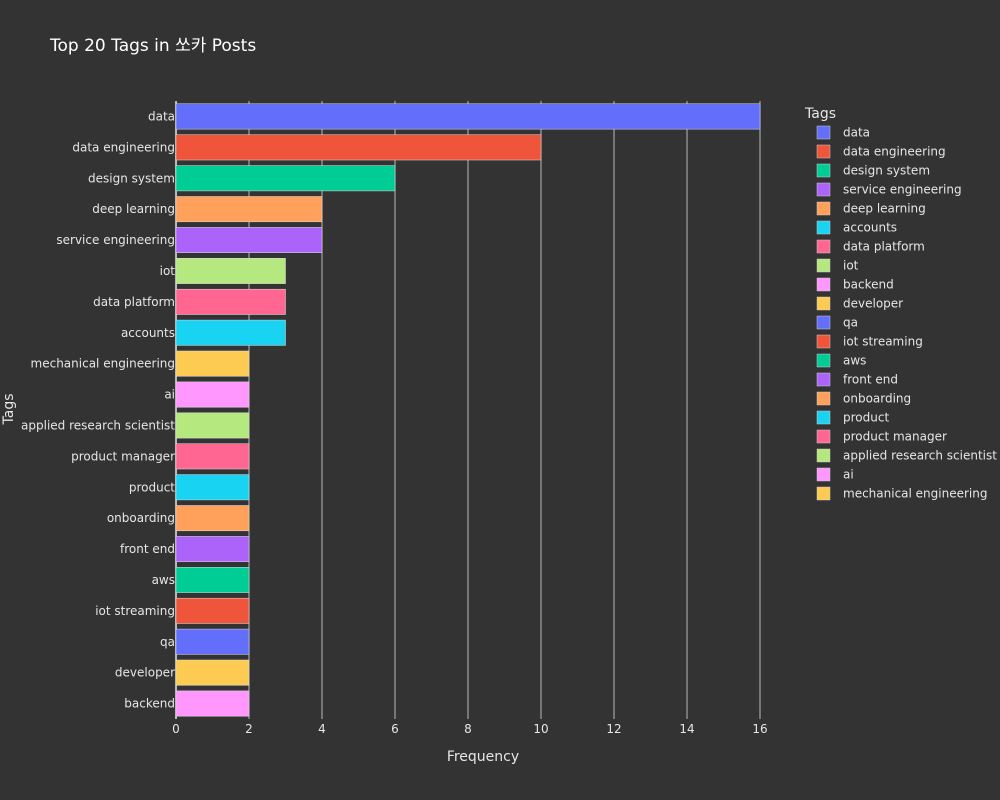 The image size is (1000, 800). I want to click on y-tick-label: design system, so click(131, 178).